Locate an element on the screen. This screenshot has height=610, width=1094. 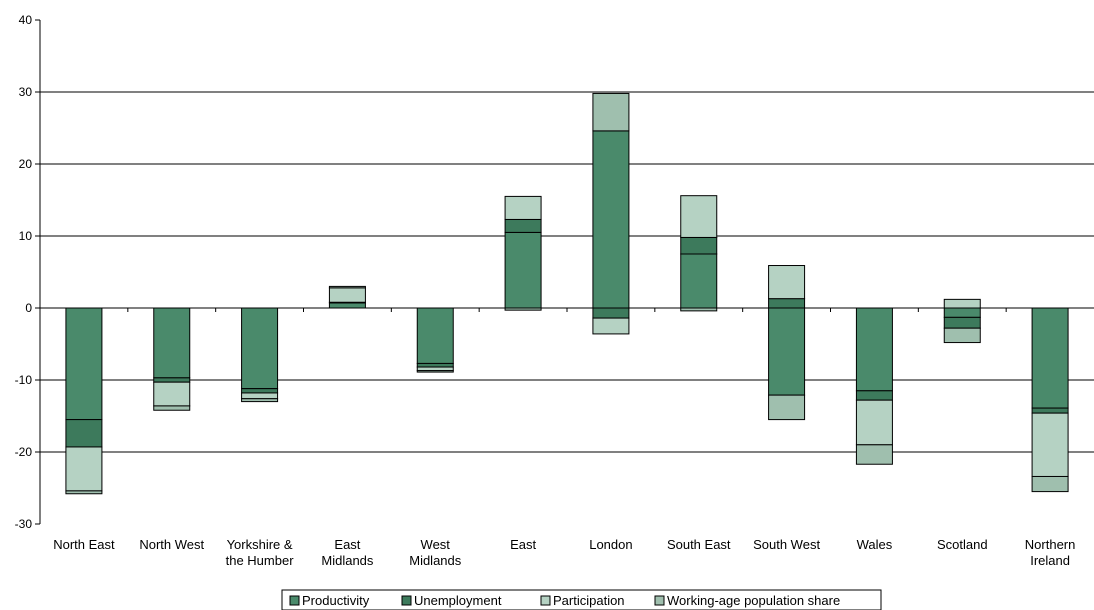
x-tick-label: East is located at coordinates (523, 544).